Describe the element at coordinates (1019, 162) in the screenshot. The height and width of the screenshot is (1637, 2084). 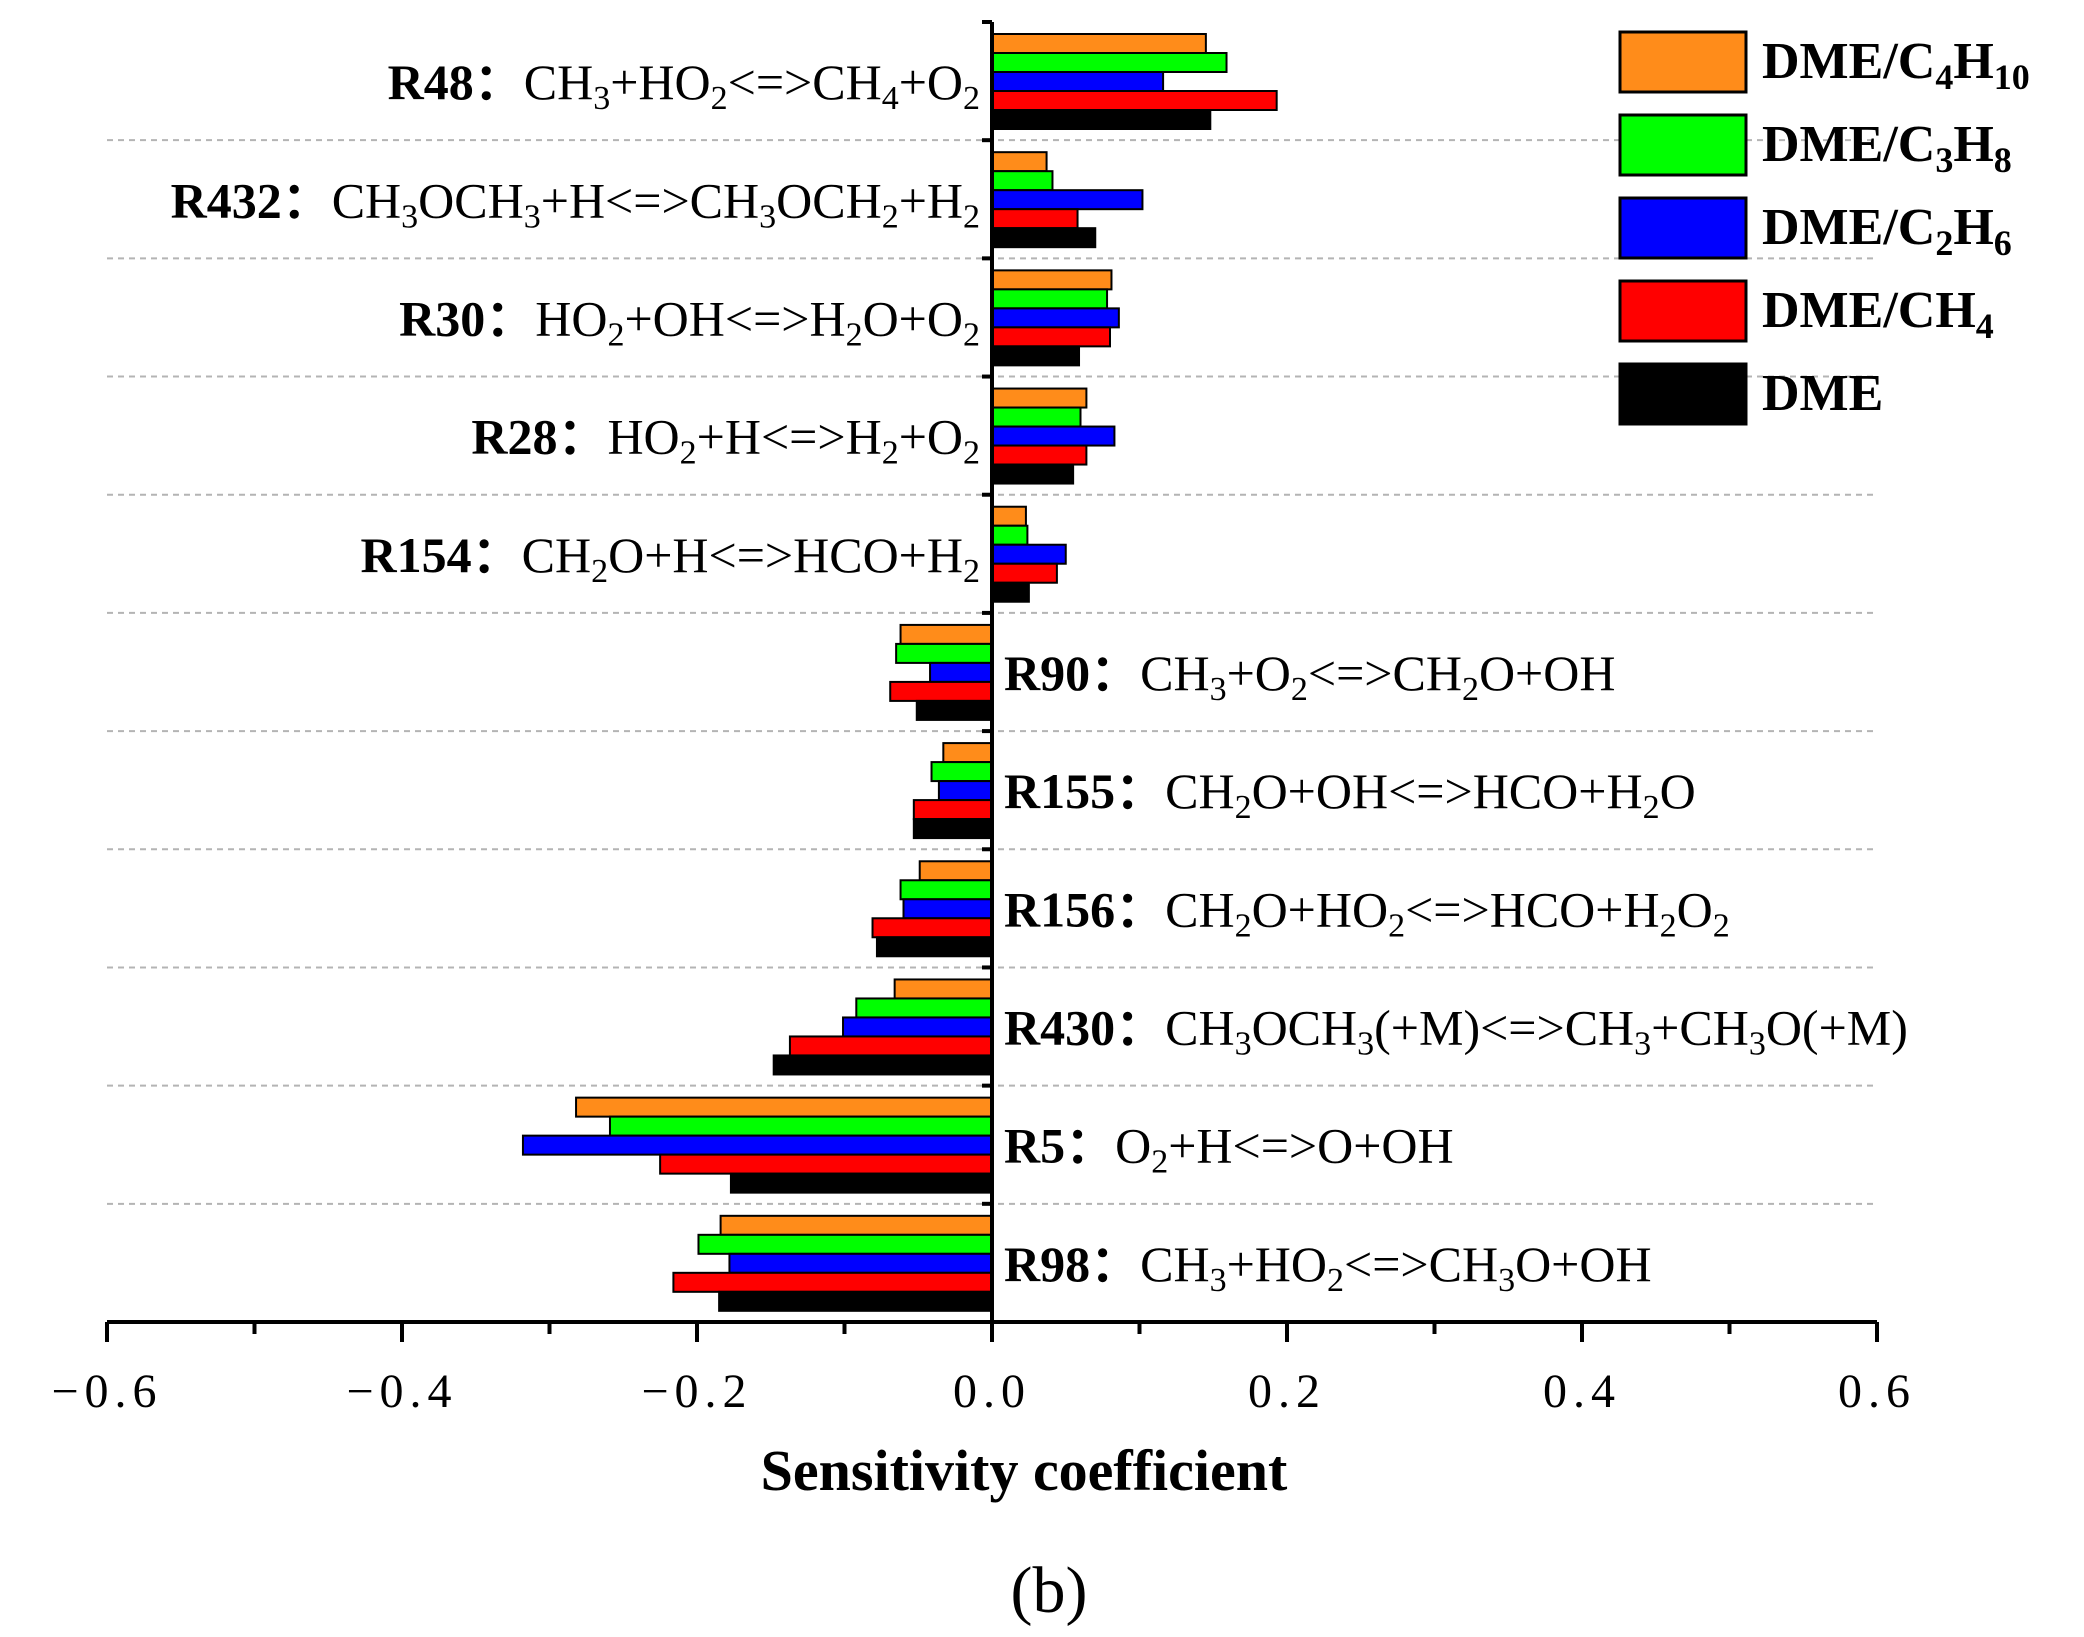
I see `bar-R432-DMEC4H10` at that location.